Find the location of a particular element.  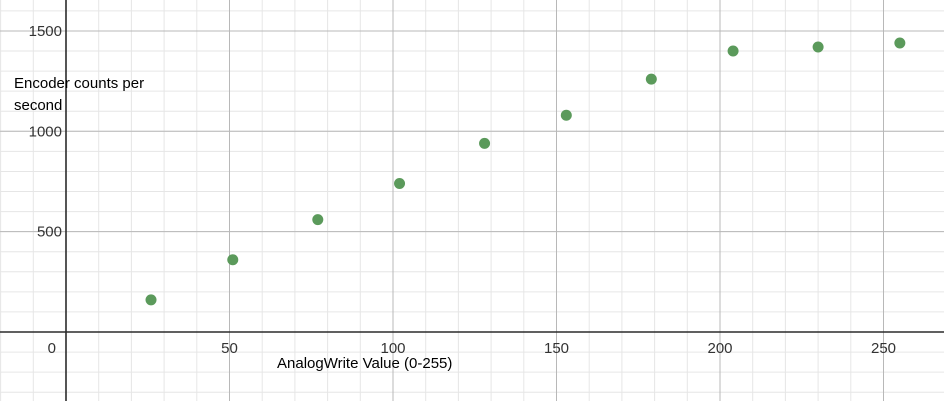

x-tick-label: 0 is located at coordinates (52, 348).